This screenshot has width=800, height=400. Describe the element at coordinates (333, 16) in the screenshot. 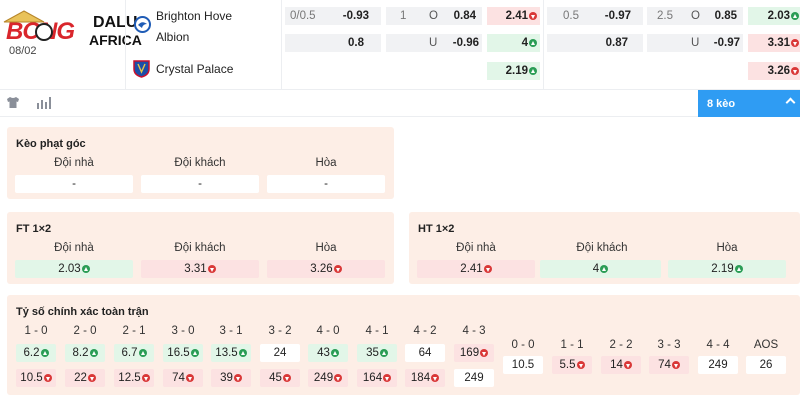

I see `ft-handicap-home: 0/0.5 -0.93` at that location.